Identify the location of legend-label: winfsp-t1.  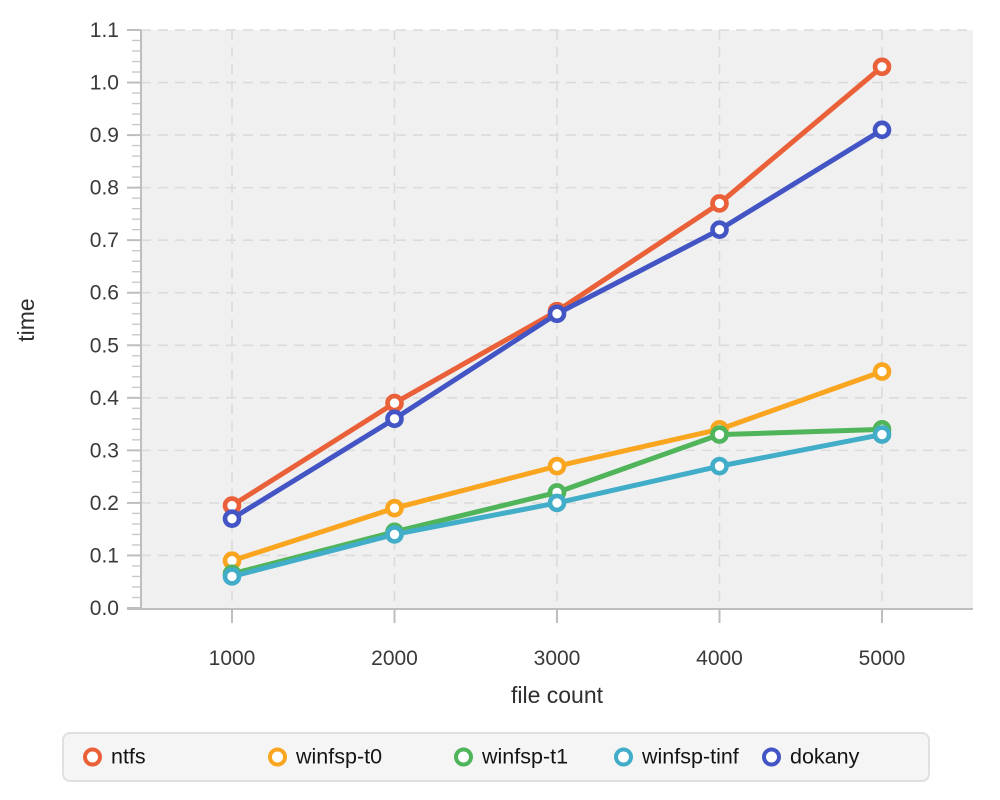
(525, 756).